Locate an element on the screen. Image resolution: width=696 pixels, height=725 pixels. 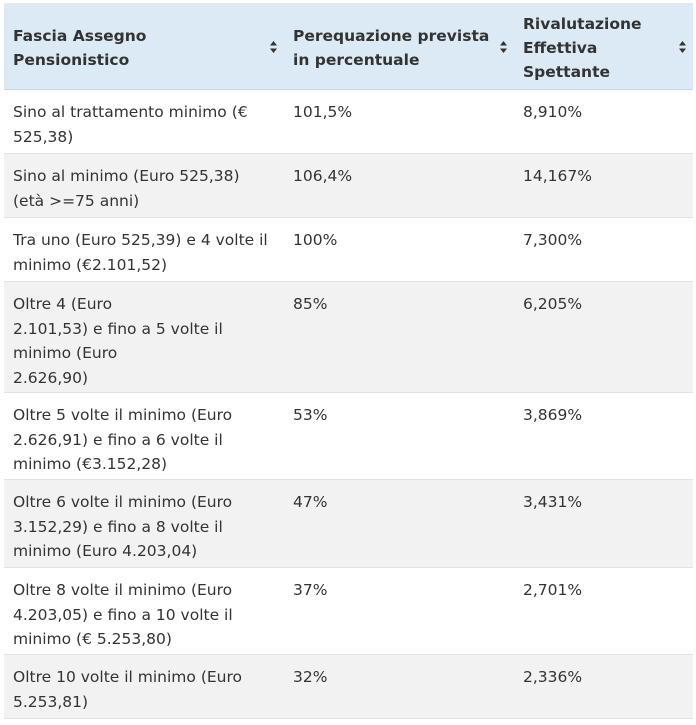
cell-perequazione: 32% is located at coordinates (310, 677).